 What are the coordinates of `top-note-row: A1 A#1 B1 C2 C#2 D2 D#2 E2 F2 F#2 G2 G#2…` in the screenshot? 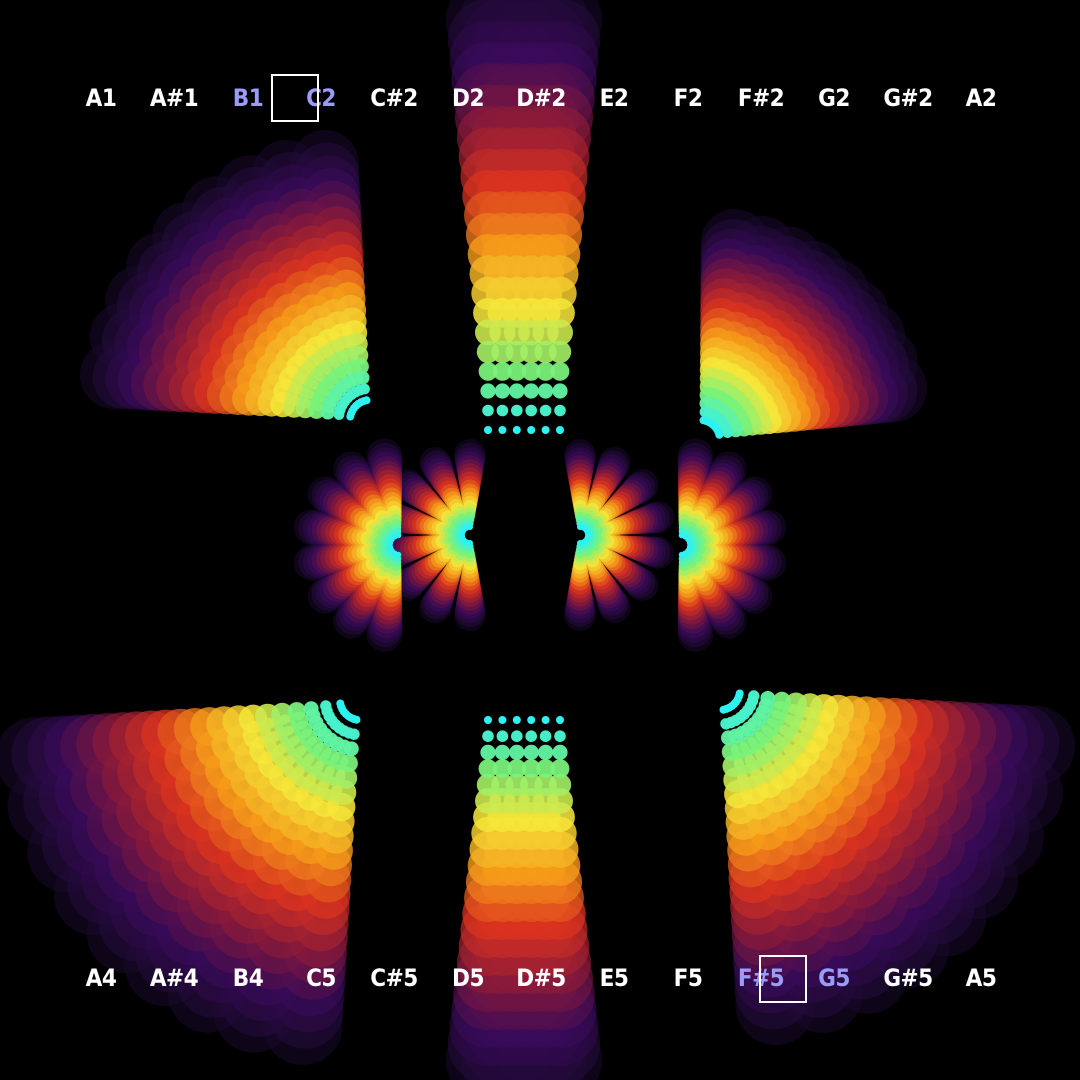 It's located at (540, 98).